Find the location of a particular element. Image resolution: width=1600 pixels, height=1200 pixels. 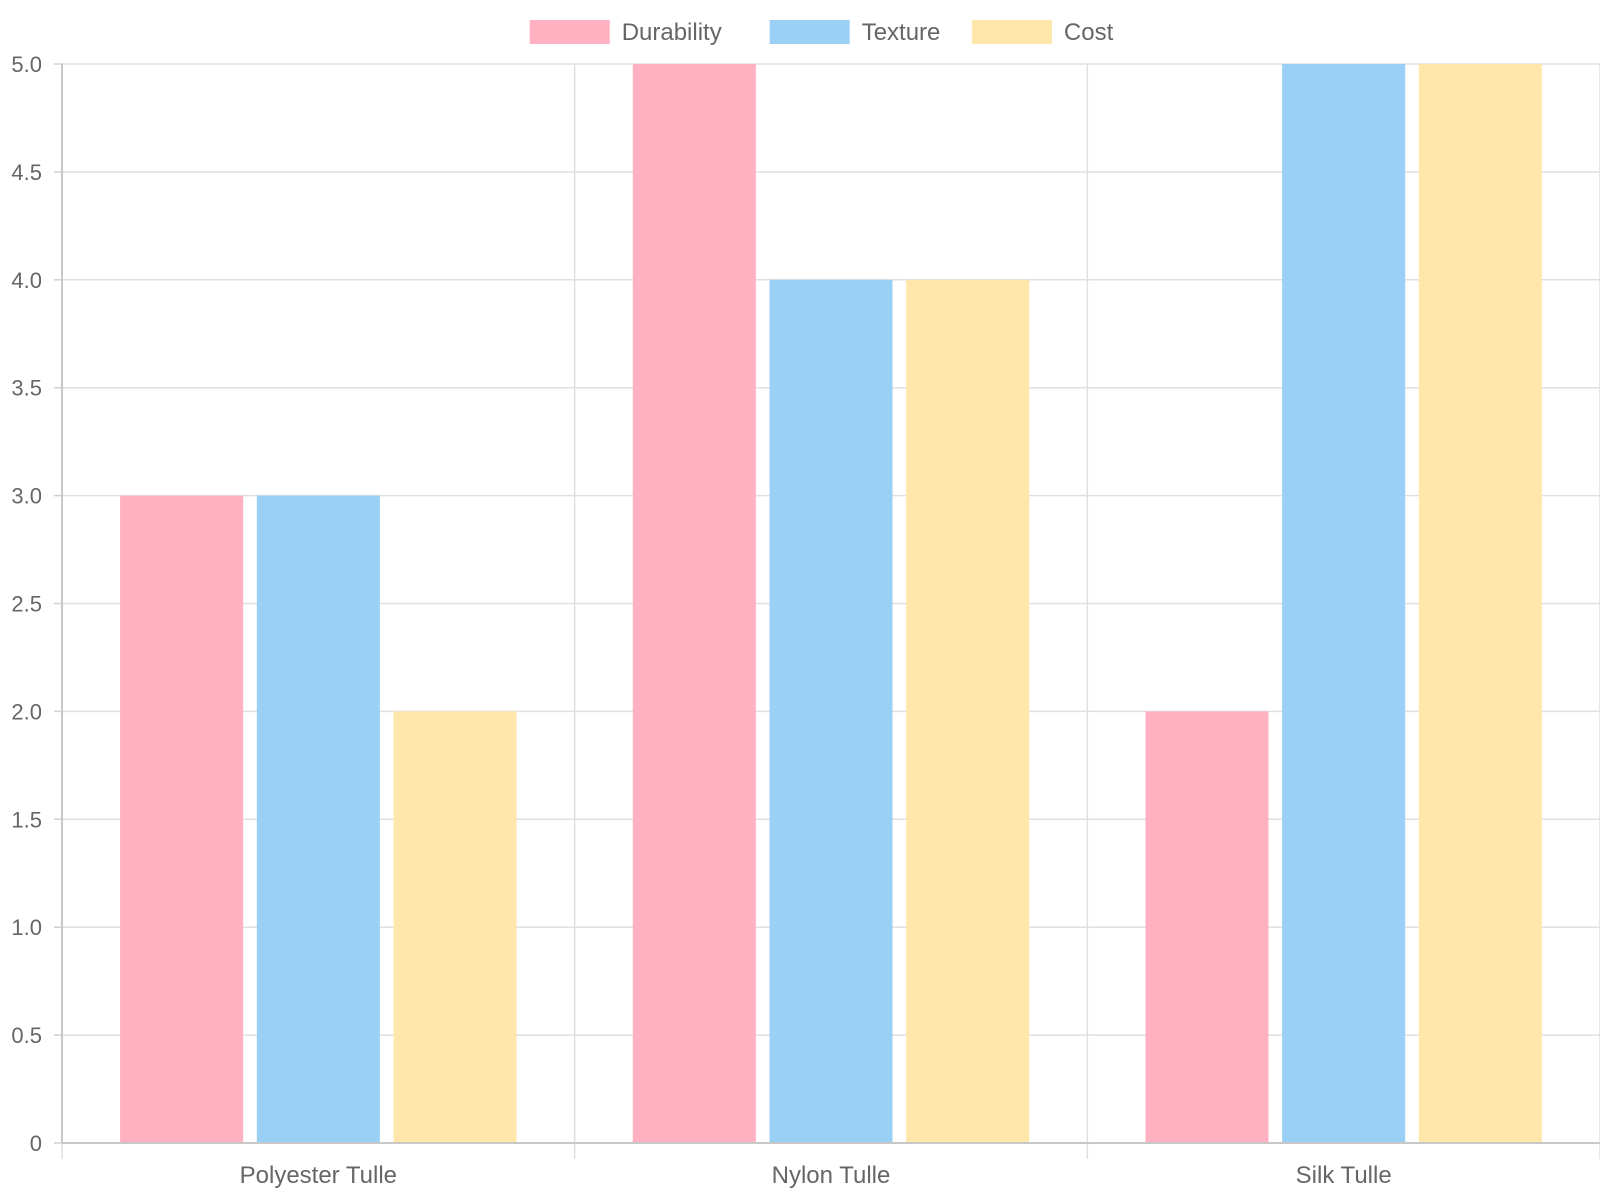

legend-item-texture: Texture is located at coordinates (855, 32).